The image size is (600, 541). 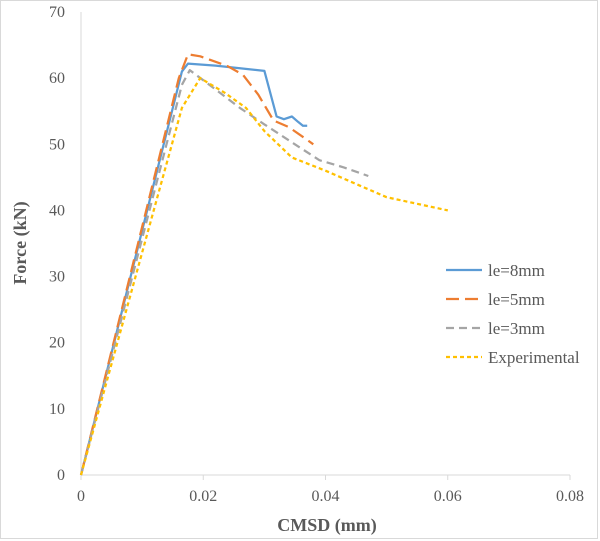 What do you see at coordinates (326, 525) in the screenshot?
I see `x-axis-title: CMSD (mm)` at bounding box center [326, 525].